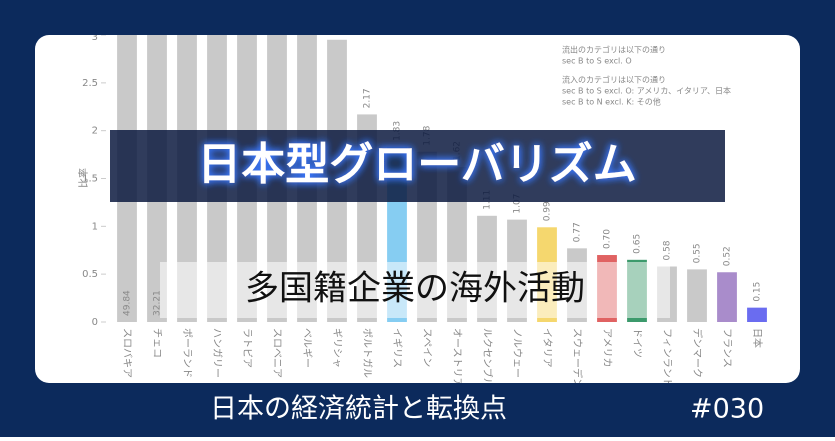  Describe the element at coordinates (517, 353) in the screenshot. I see `x-tick-label: ノルウェー` at that location.